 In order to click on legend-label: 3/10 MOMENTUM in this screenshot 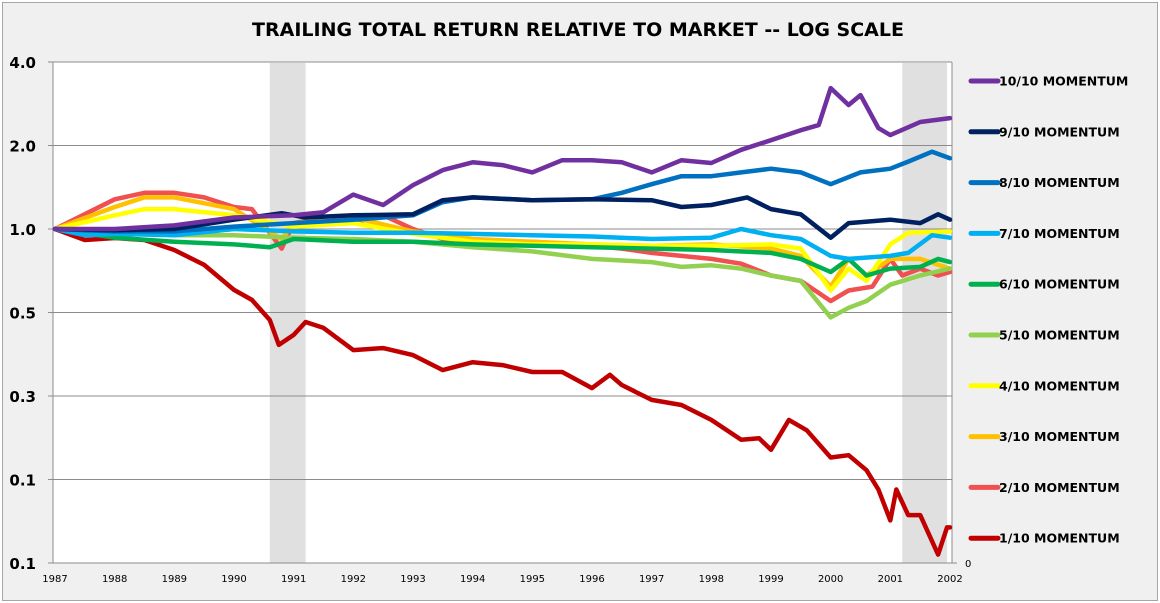, I will do `click(1059, 436)`.